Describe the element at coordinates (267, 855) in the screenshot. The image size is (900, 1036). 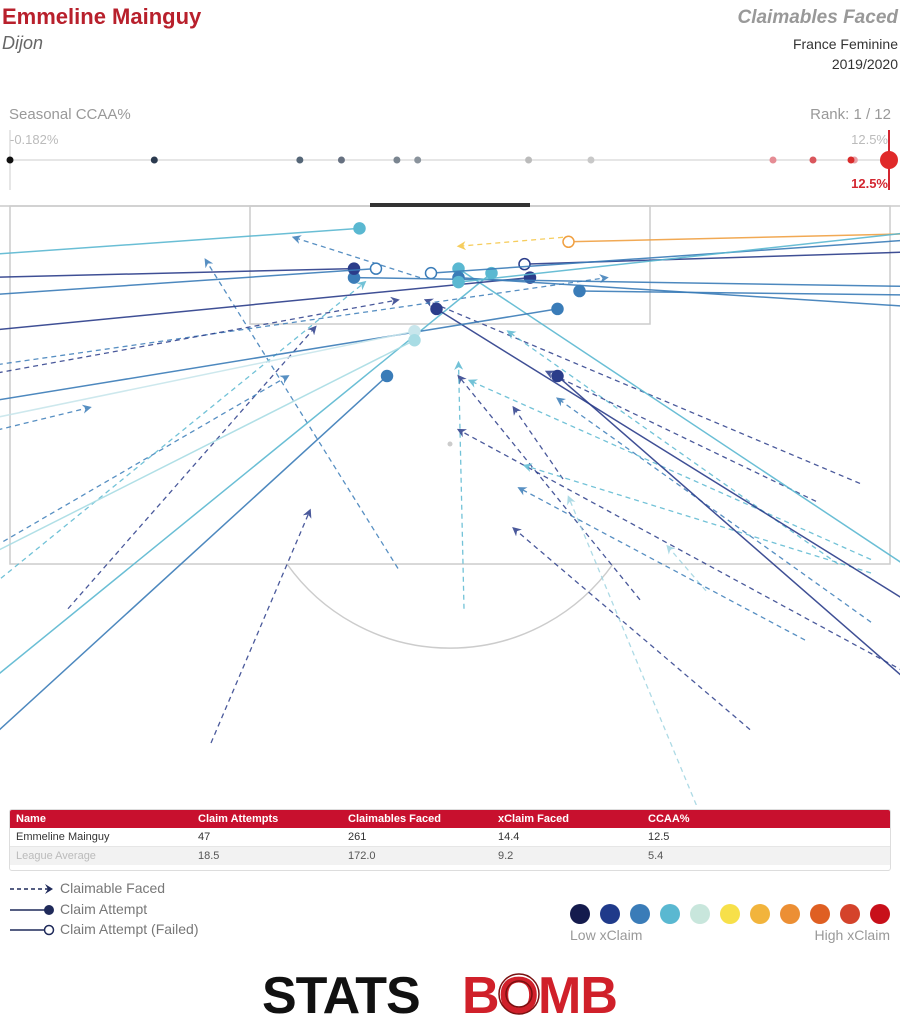
I see `avg-cell-claim-attempts: 18.5` at that location.